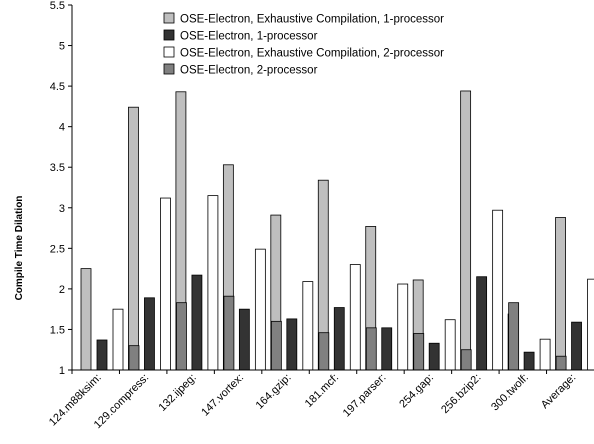 Image resolution: width=594 pixels, height=444 pixels. I want to click on bar-4-124-m88ksim, so click(134, 358).